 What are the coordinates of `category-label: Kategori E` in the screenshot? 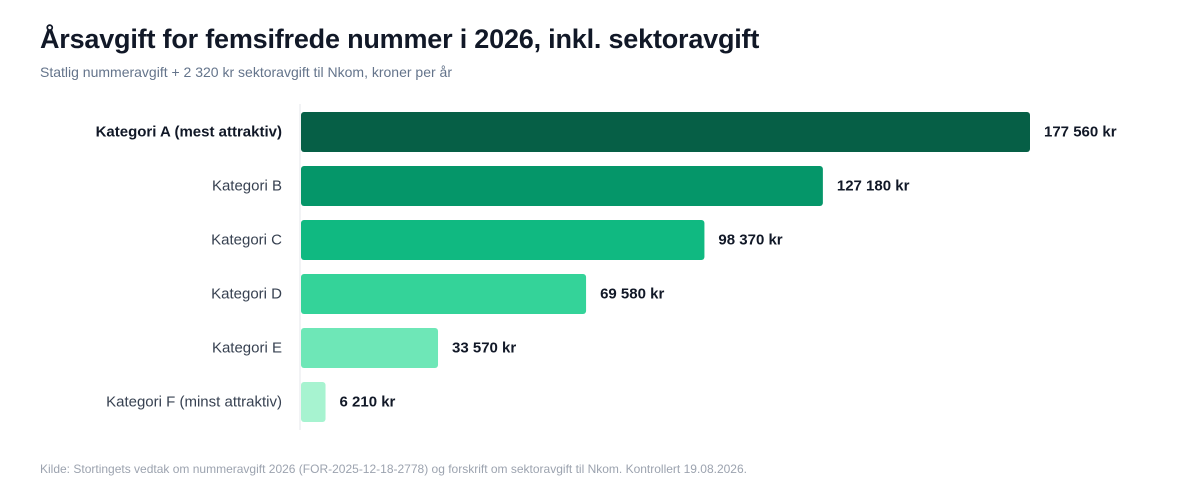 It's located at (247, 348).